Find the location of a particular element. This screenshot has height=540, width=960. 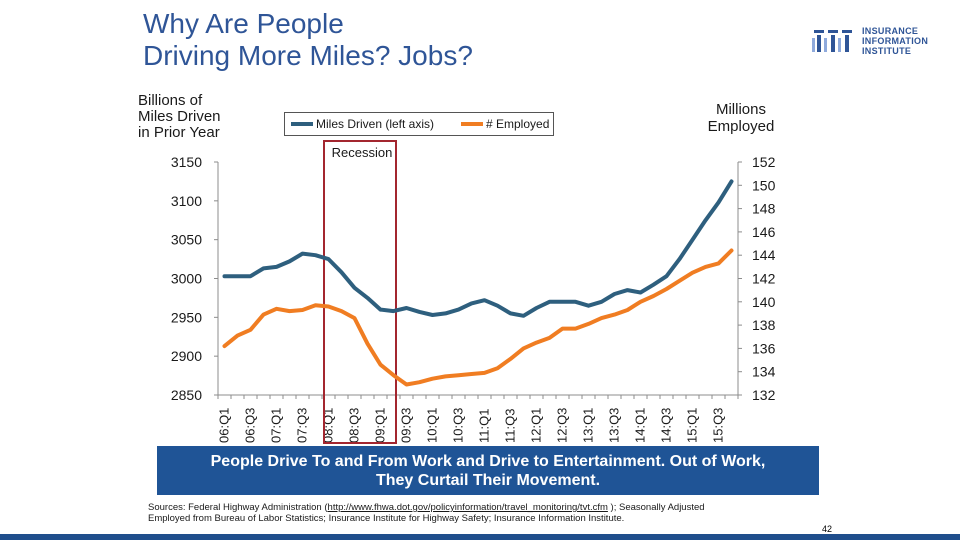

right-axis-title-line-1: Millions is located at coordinates (740, 109).